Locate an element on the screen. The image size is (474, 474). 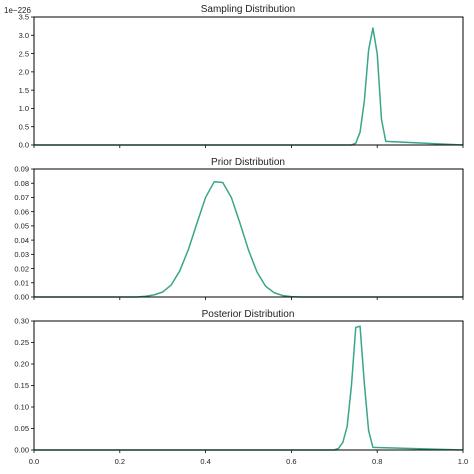
y-axis-ticks: 0.00 0.05 0.10 0.15 0.20 0.25 0.30 is located at coordinates (24, 386).